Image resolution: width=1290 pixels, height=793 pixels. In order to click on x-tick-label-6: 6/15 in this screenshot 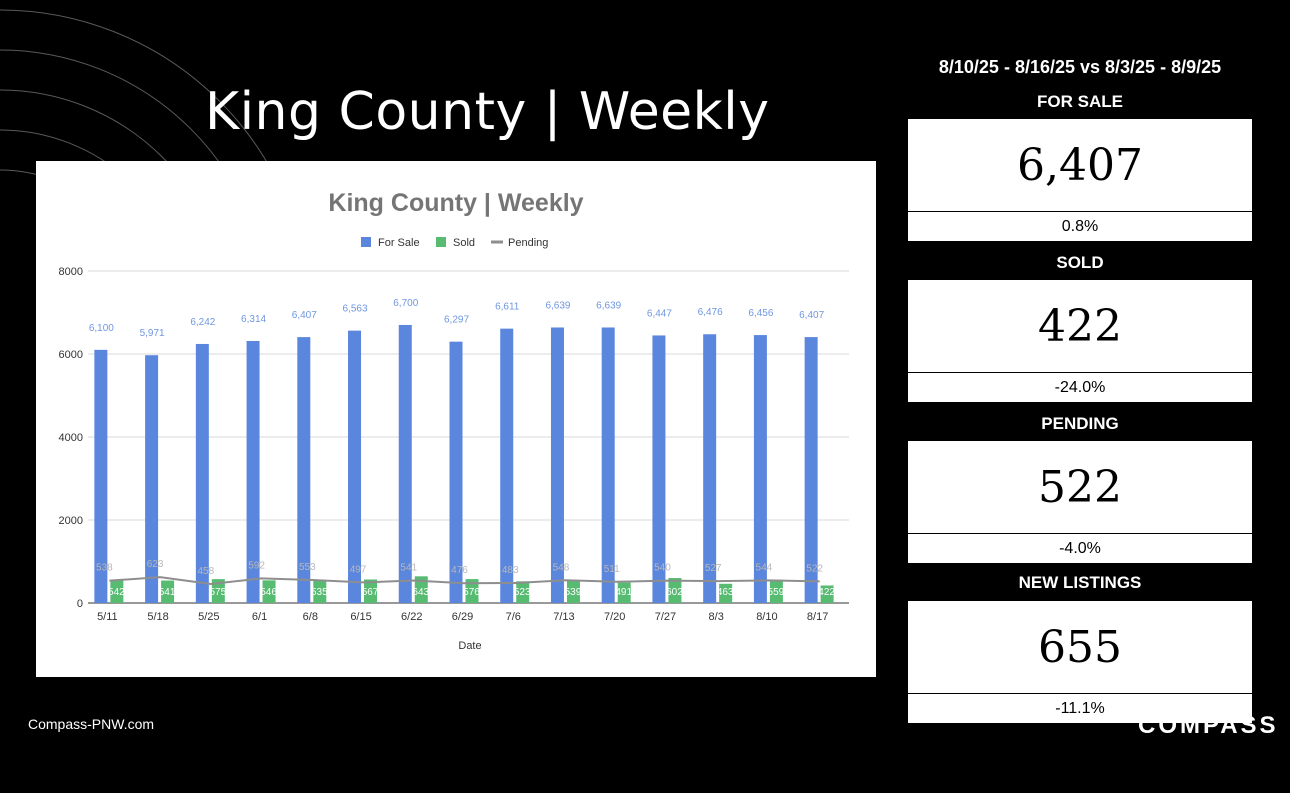, I will do `click(360, 617)`.